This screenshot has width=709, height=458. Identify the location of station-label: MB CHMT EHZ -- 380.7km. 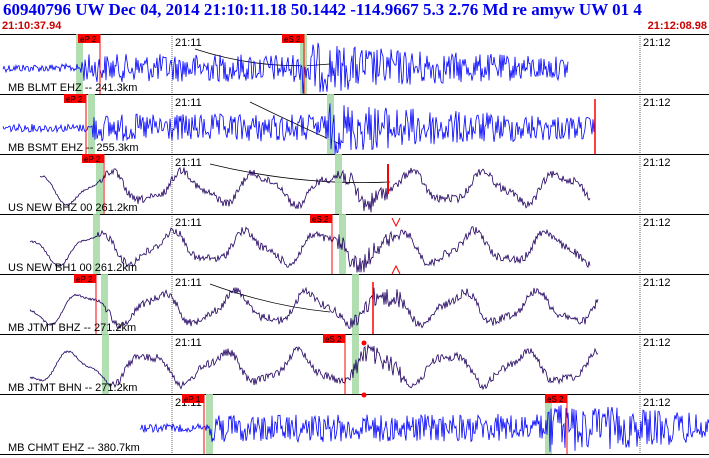
(74, 448).